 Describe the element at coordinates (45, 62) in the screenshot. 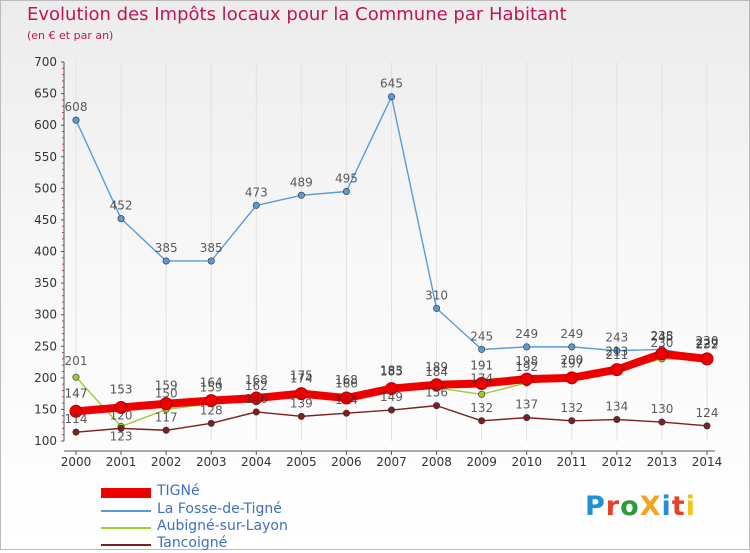

I see `y-tick-label: 700` at that location.